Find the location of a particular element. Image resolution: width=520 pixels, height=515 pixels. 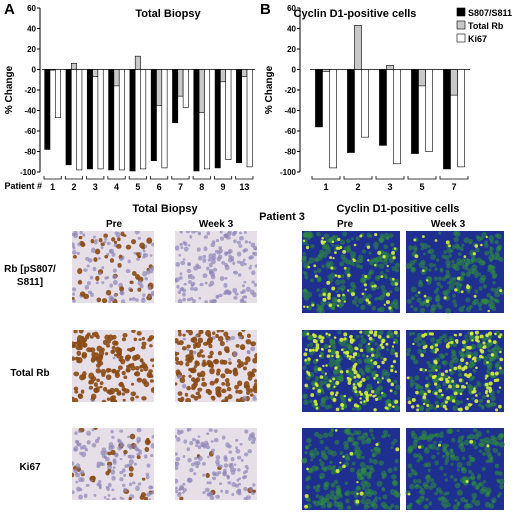

legend-label: Ki67 is located at coordinates (477, 39).